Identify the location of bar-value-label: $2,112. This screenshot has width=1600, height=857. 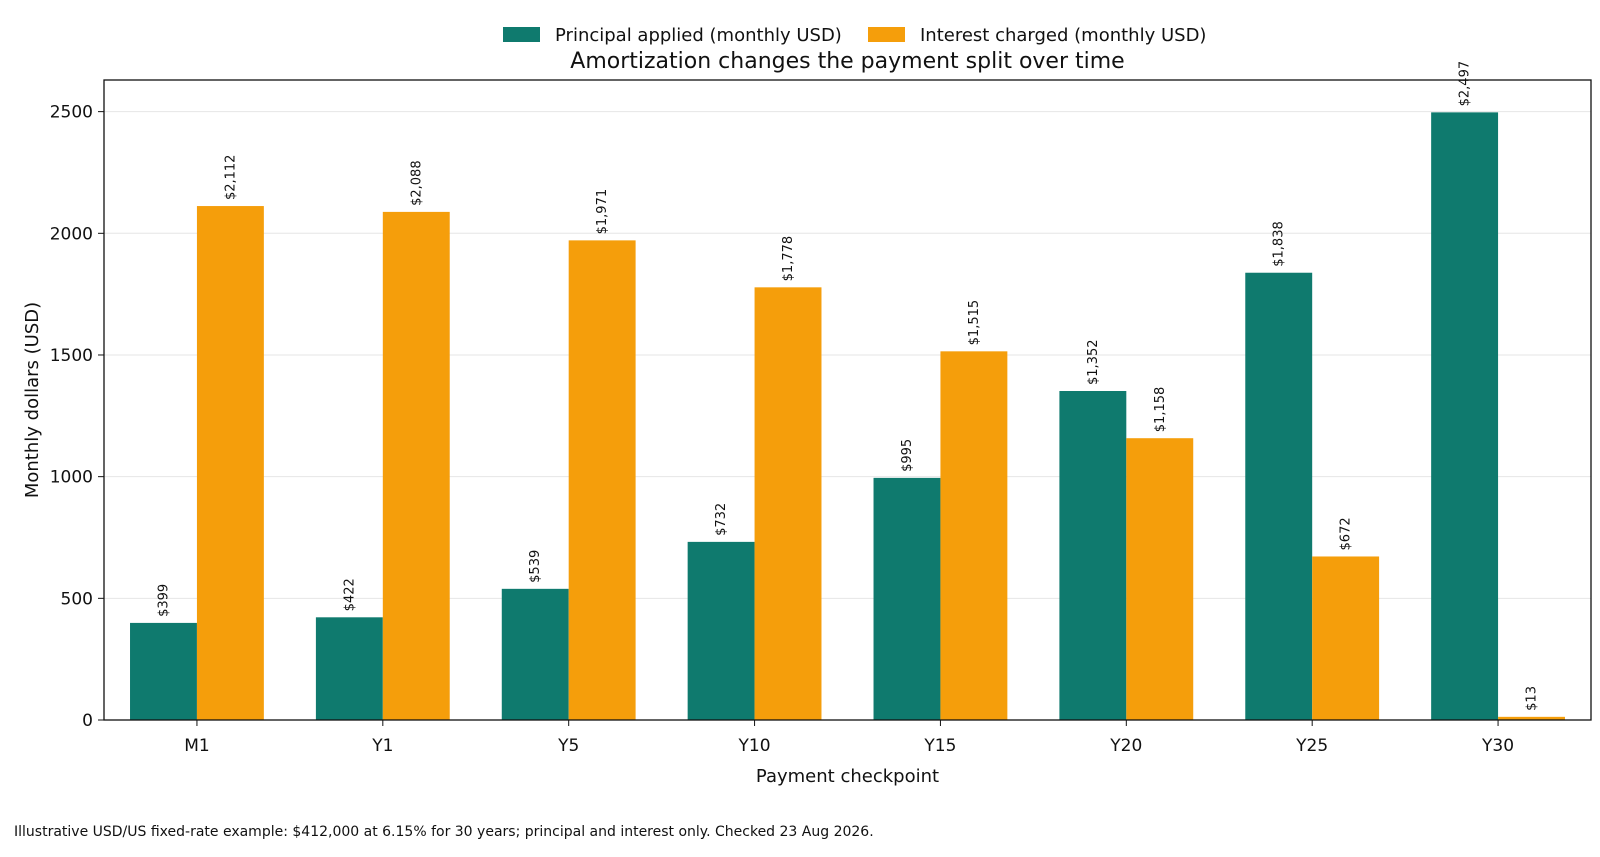
(230, 178).